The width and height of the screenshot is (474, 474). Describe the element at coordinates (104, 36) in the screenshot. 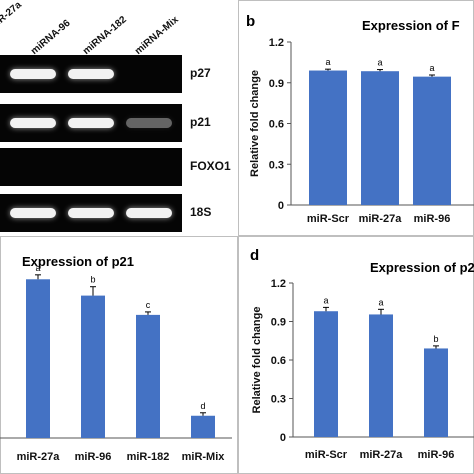

I see `lane-label-3: miRNA-182` at that location.